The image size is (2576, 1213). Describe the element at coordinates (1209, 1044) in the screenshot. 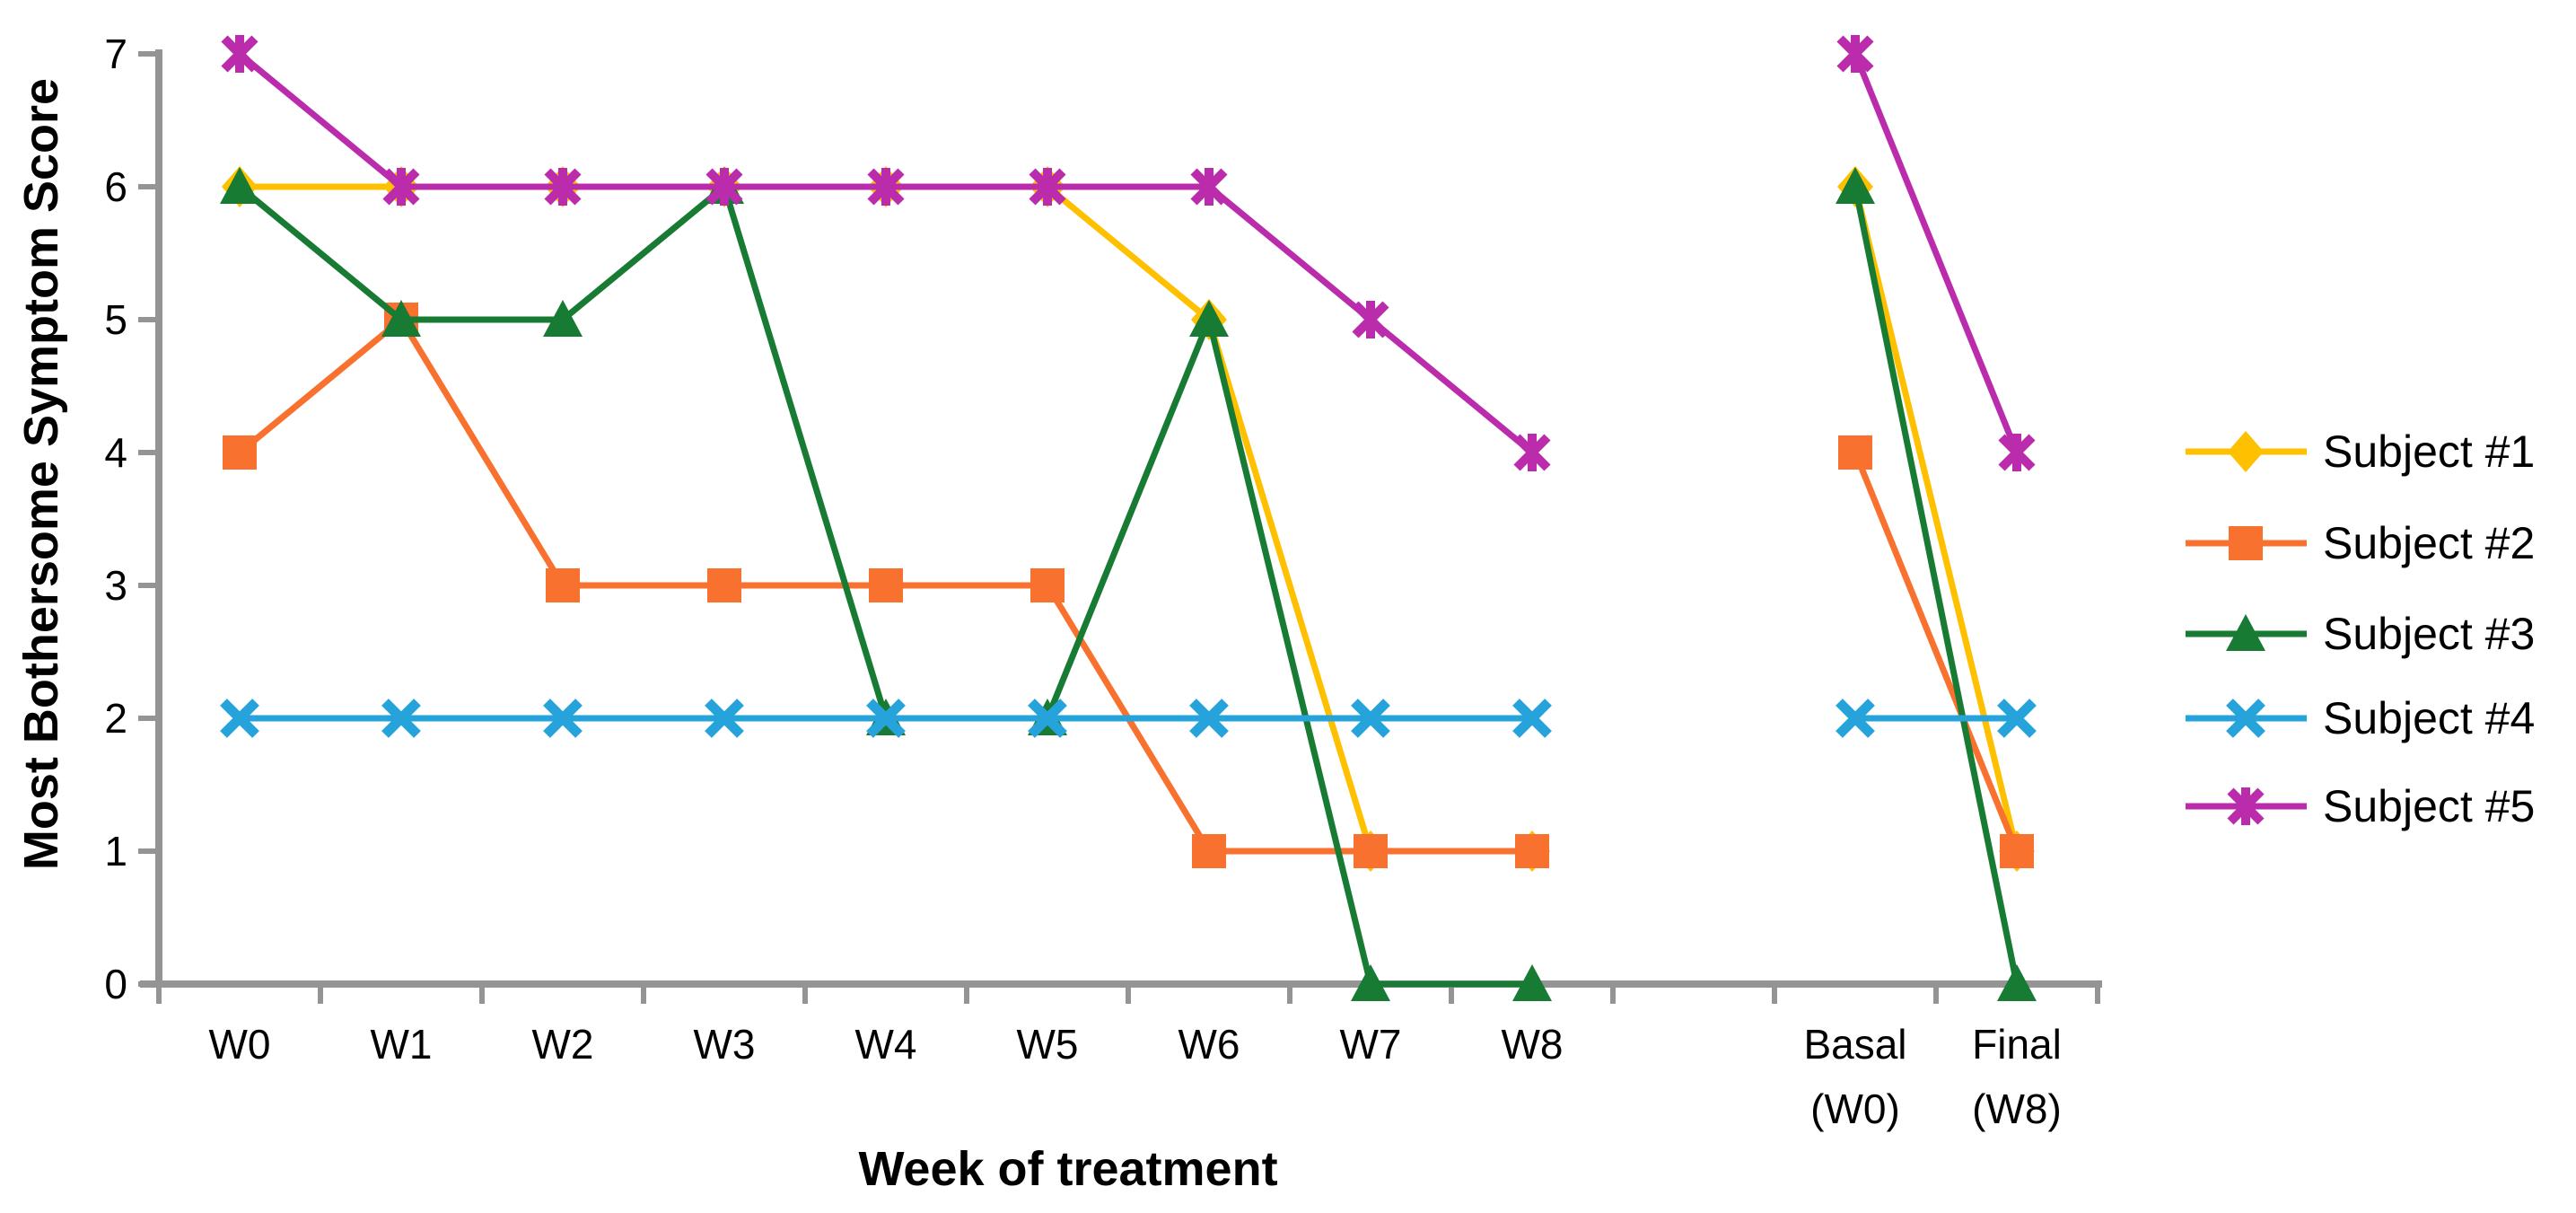

I see `x-tick-label-week: W6` at that location.